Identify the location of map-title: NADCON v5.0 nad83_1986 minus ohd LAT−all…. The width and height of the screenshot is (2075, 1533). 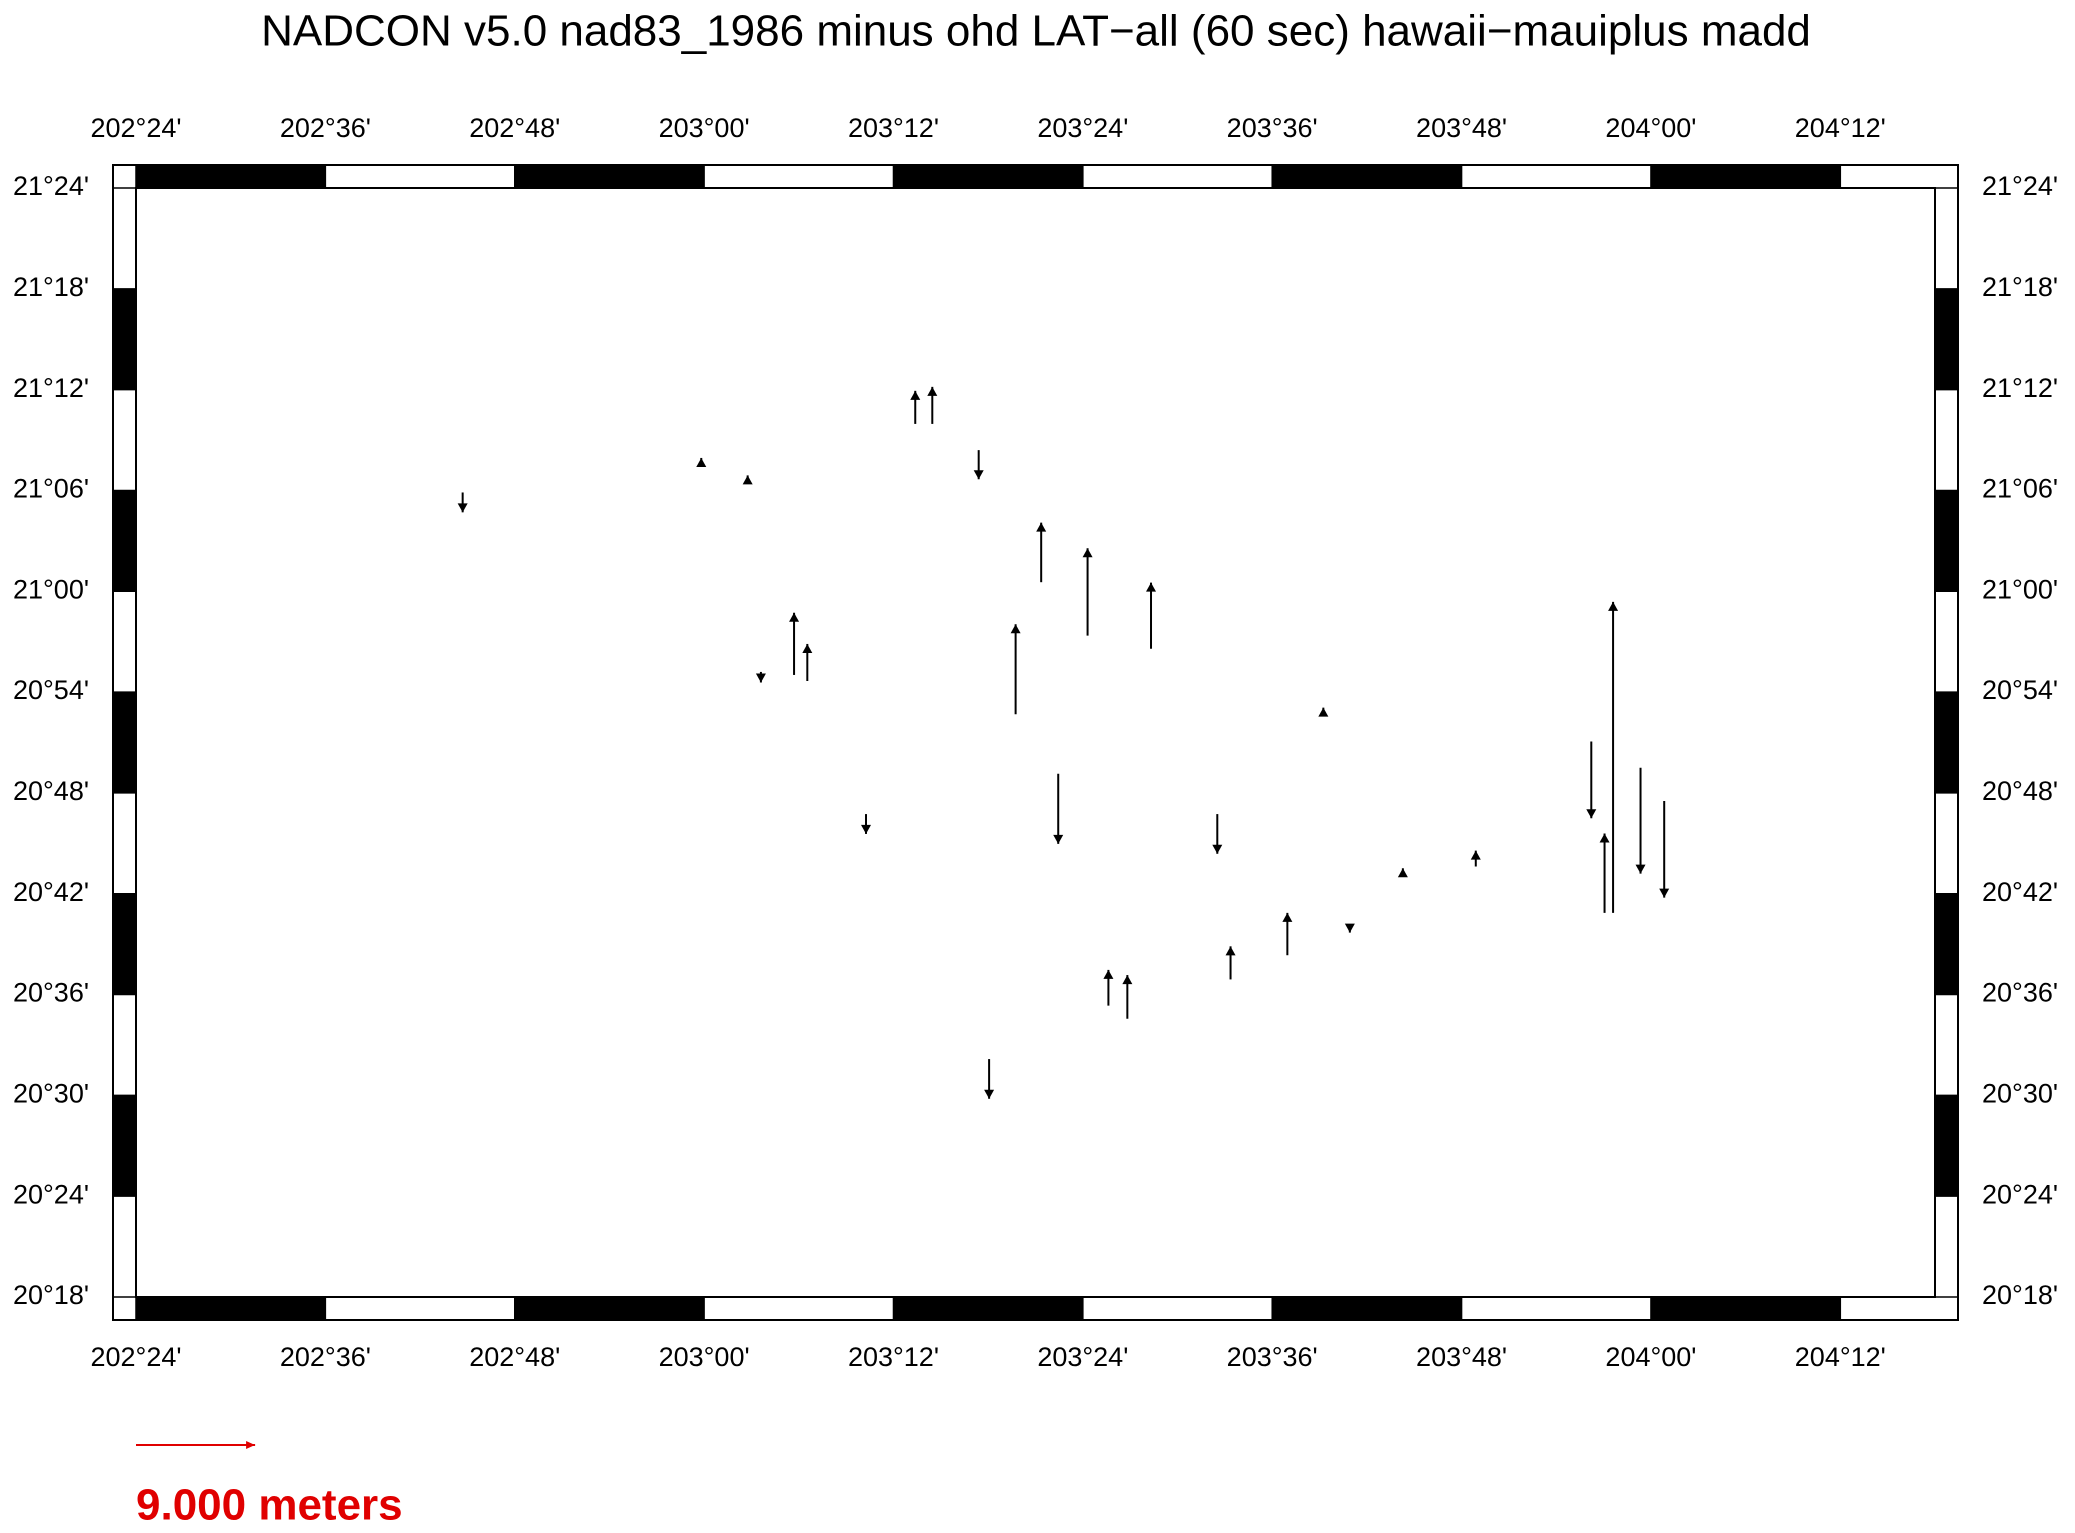
(1036, 31).